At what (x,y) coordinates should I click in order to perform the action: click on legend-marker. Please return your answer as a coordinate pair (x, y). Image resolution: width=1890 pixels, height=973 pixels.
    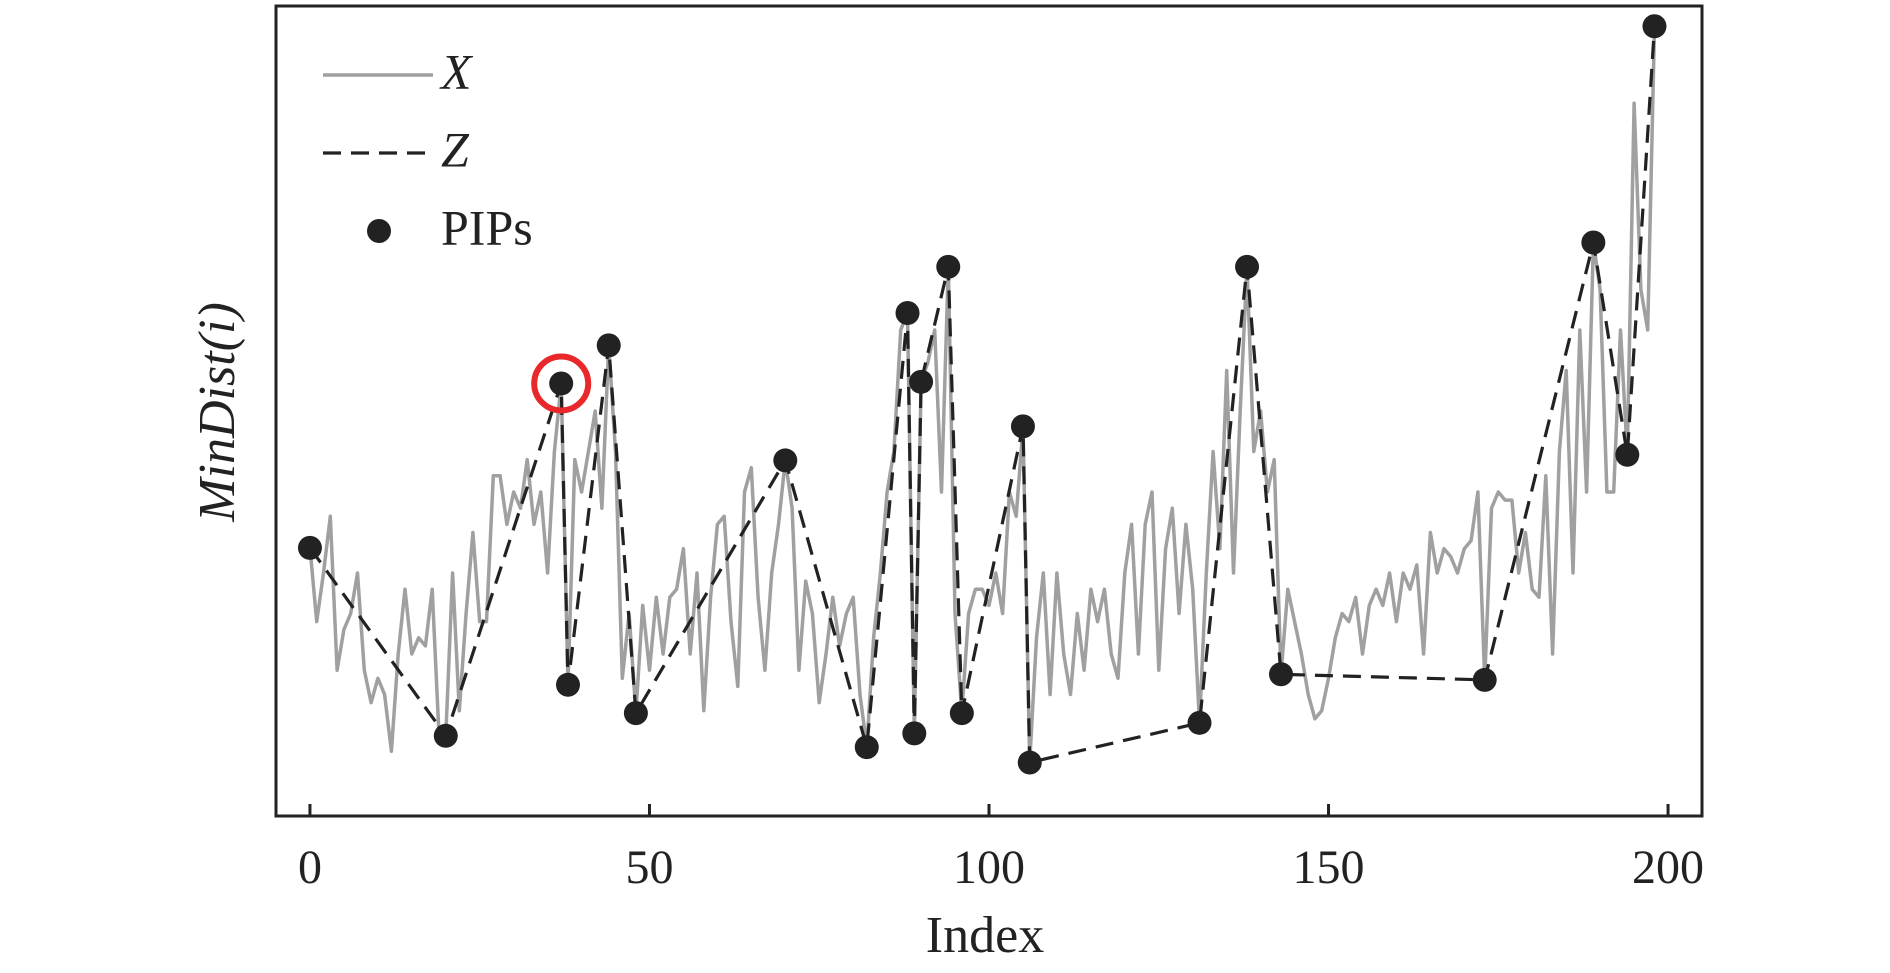
    Looking at the image, I should click on (379, 231).